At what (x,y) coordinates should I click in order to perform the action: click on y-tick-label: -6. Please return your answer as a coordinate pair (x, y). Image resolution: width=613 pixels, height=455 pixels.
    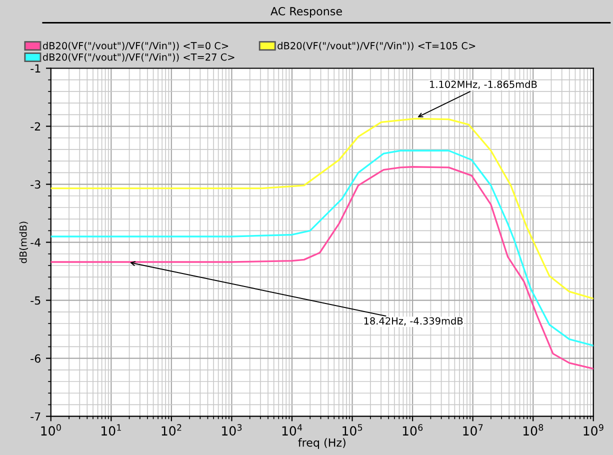
    Looking at the image, I should click on (35, 358).